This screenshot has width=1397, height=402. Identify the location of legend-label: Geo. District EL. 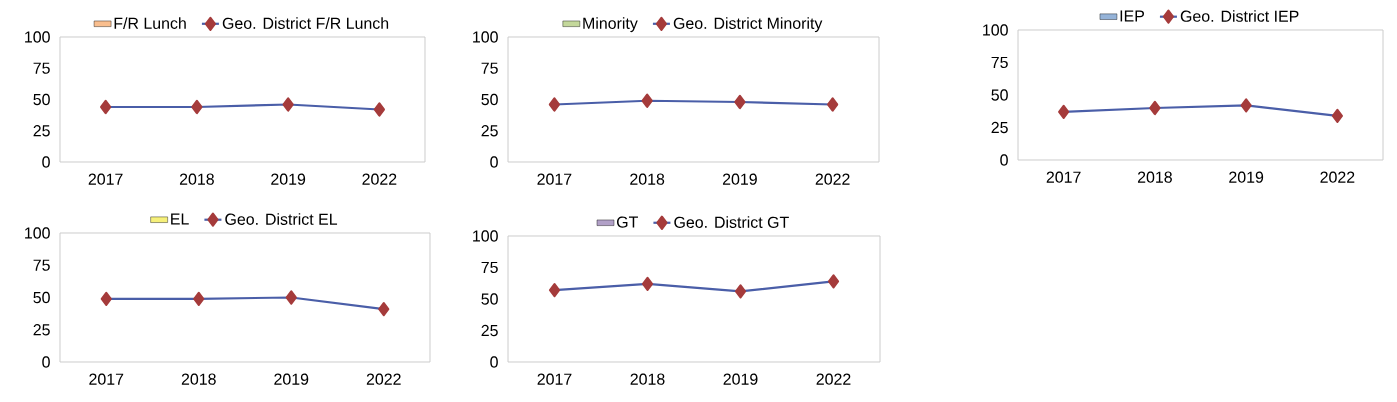
(281, 219).